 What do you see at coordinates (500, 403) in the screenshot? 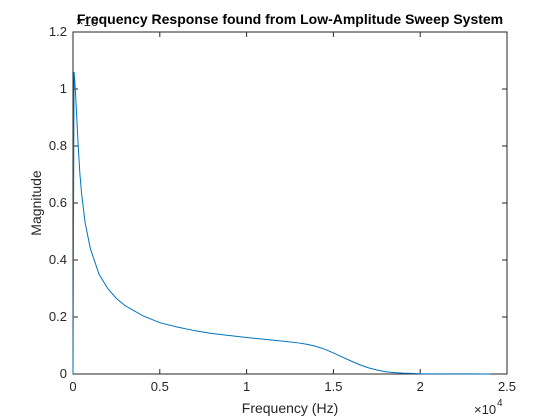
I see `x-exponent-power: 4` at bounding box center [500, 403].